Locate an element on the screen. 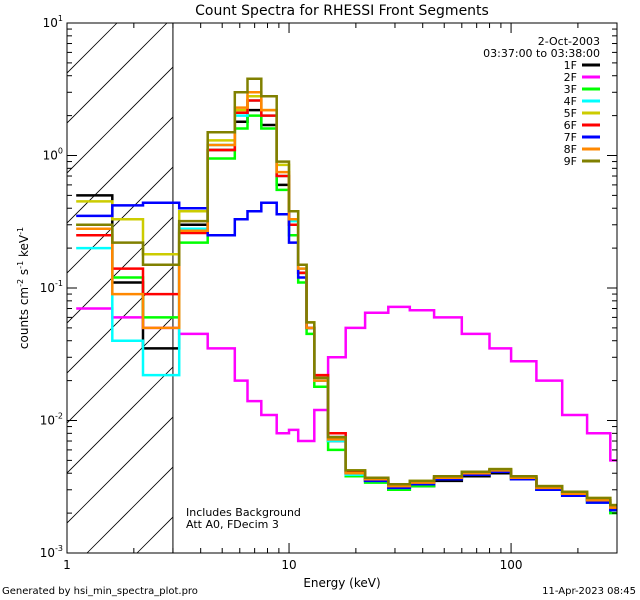  excluded-energy-region is located at coordinates (120, 288).